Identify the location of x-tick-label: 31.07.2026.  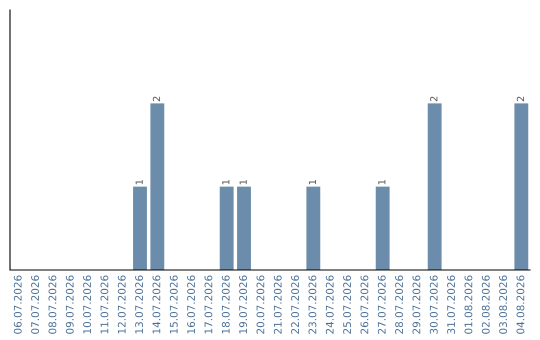
(451, 305).